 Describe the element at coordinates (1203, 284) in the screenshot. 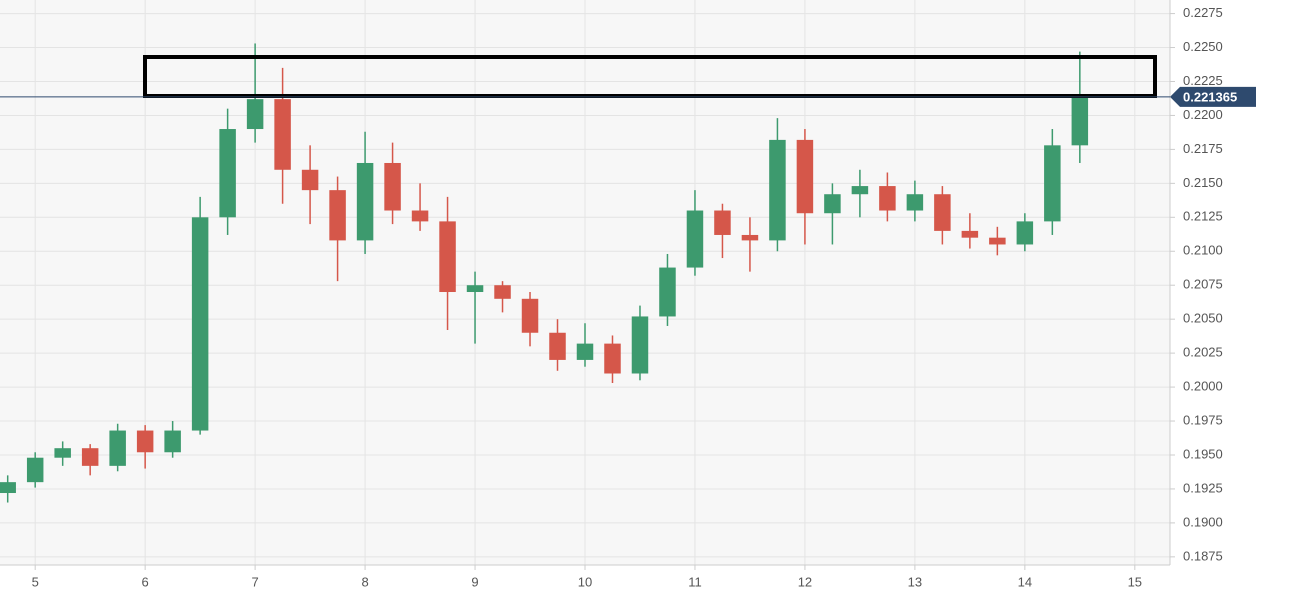

I see `y-tick-label: 0.2075` at that location.